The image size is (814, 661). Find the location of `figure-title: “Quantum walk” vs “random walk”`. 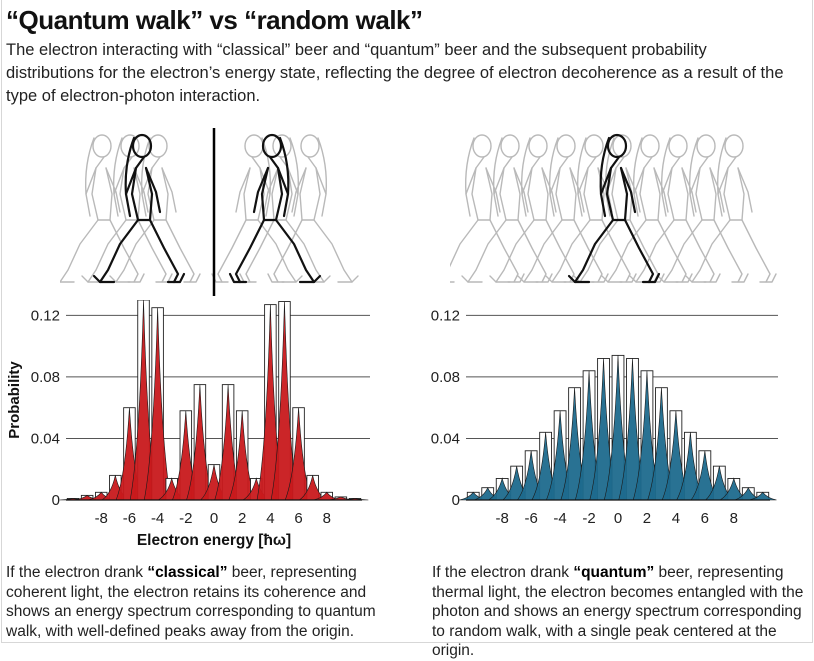

figure-title: “Quantum walk” vs “random walk” is located at coordinates (214, 20).